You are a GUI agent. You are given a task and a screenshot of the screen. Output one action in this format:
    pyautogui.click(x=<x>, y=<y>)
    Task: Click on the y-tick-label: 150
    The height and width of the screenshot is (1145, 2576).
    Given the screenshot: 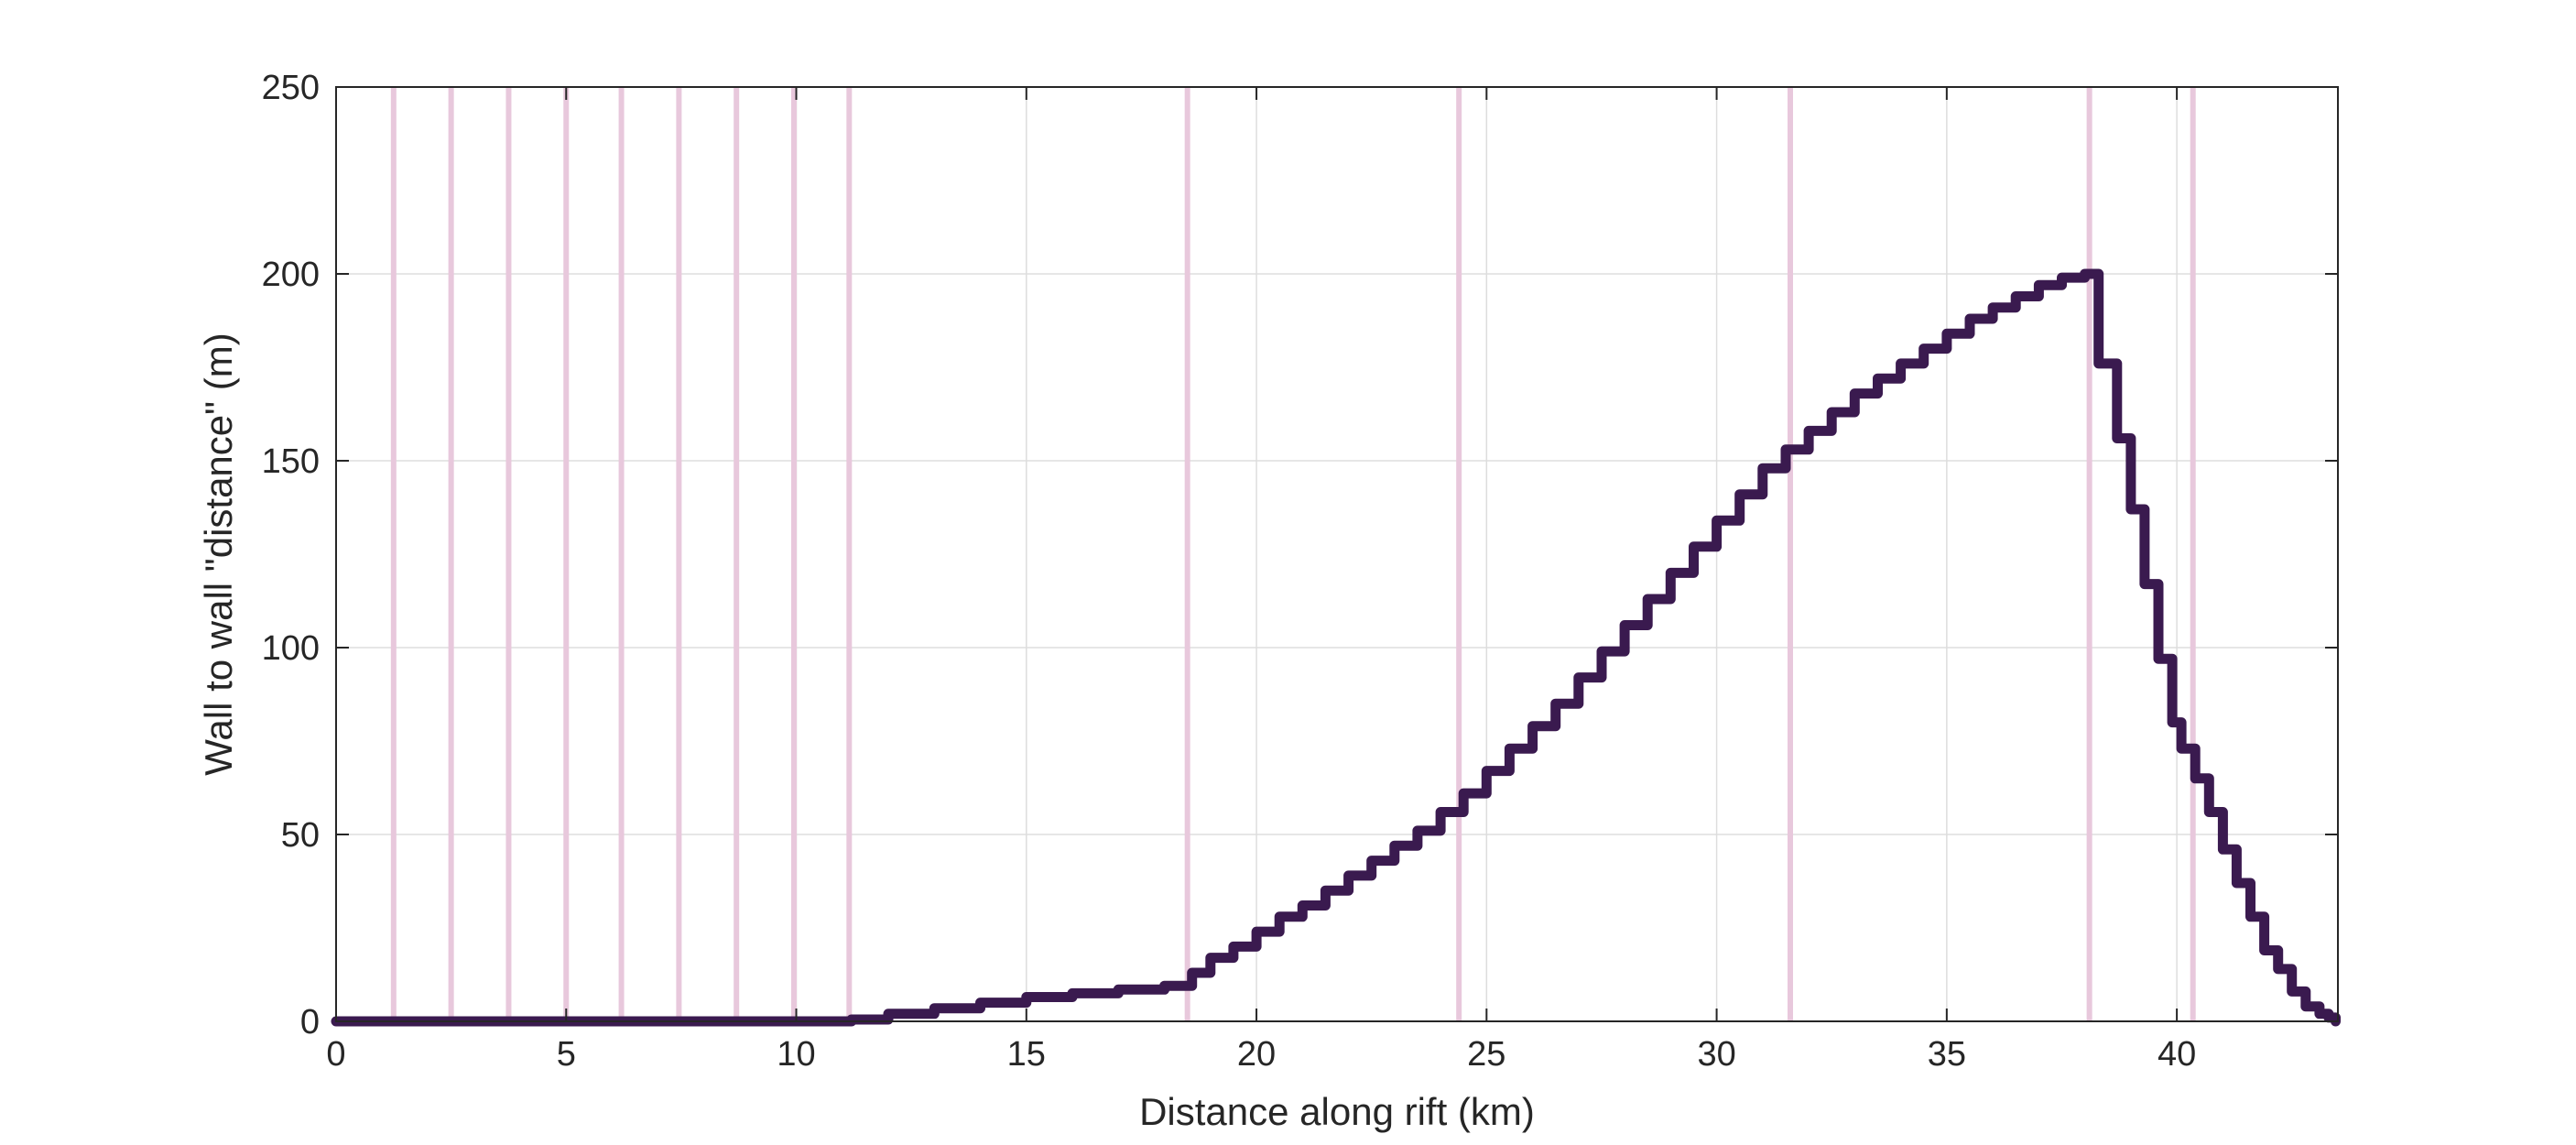 What is the action you would take?
    pyautogui.click(x=291, y=462)
    